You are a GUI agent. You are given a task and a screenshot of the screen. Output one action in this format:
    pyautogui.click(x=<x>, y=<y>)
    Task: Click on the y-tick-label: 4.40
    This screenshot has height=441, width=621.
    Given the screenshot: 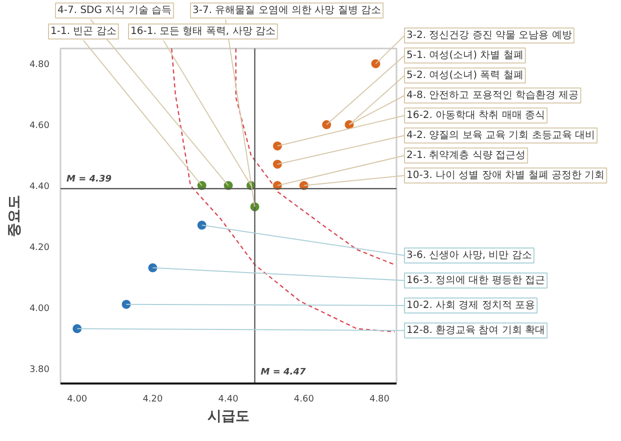 What is the action you would take?
    pyautogui.click(x=39, y=187)
    